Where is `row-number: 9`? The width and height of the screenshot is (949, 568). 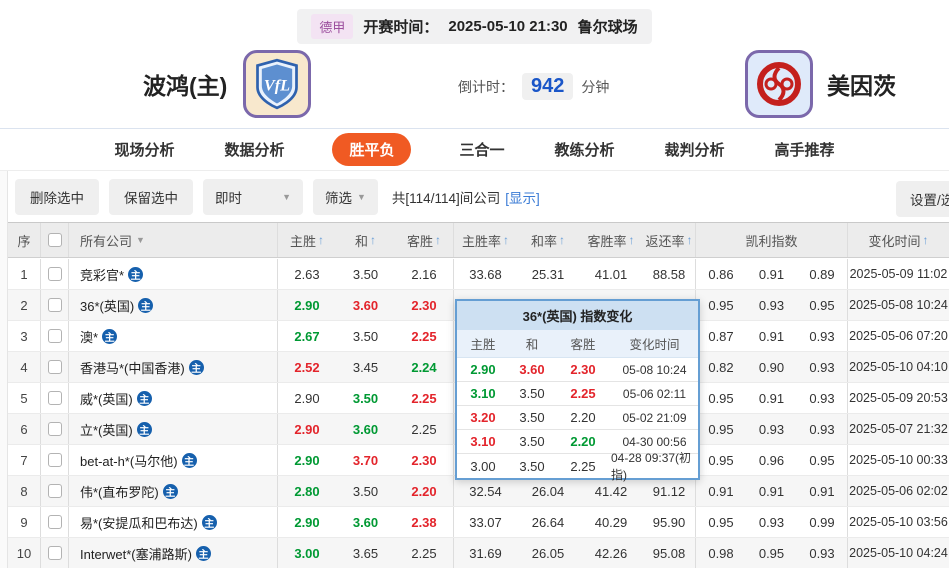 row-number: 9 is located at coordinates (24, 522).